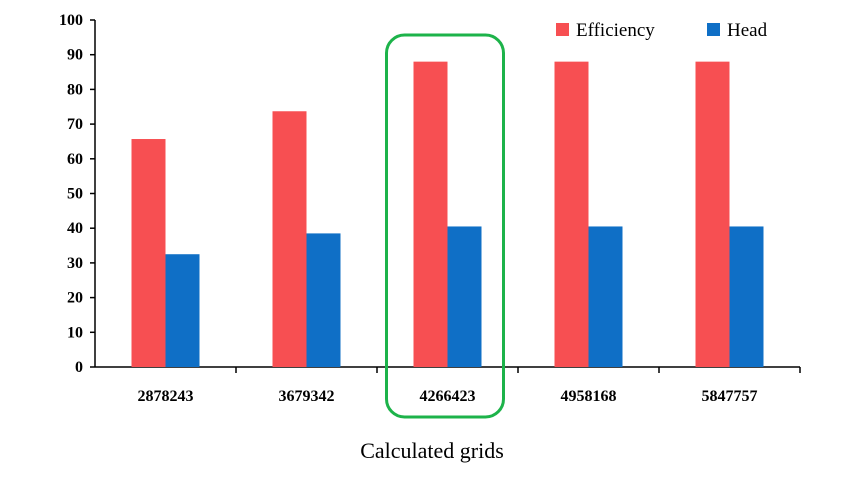 This screenshot has width=850, height=483. What do you see at coordinates (75, 124) in the screenshot?
I see `y-tick-label: 70` at bounding box center [75, 124].